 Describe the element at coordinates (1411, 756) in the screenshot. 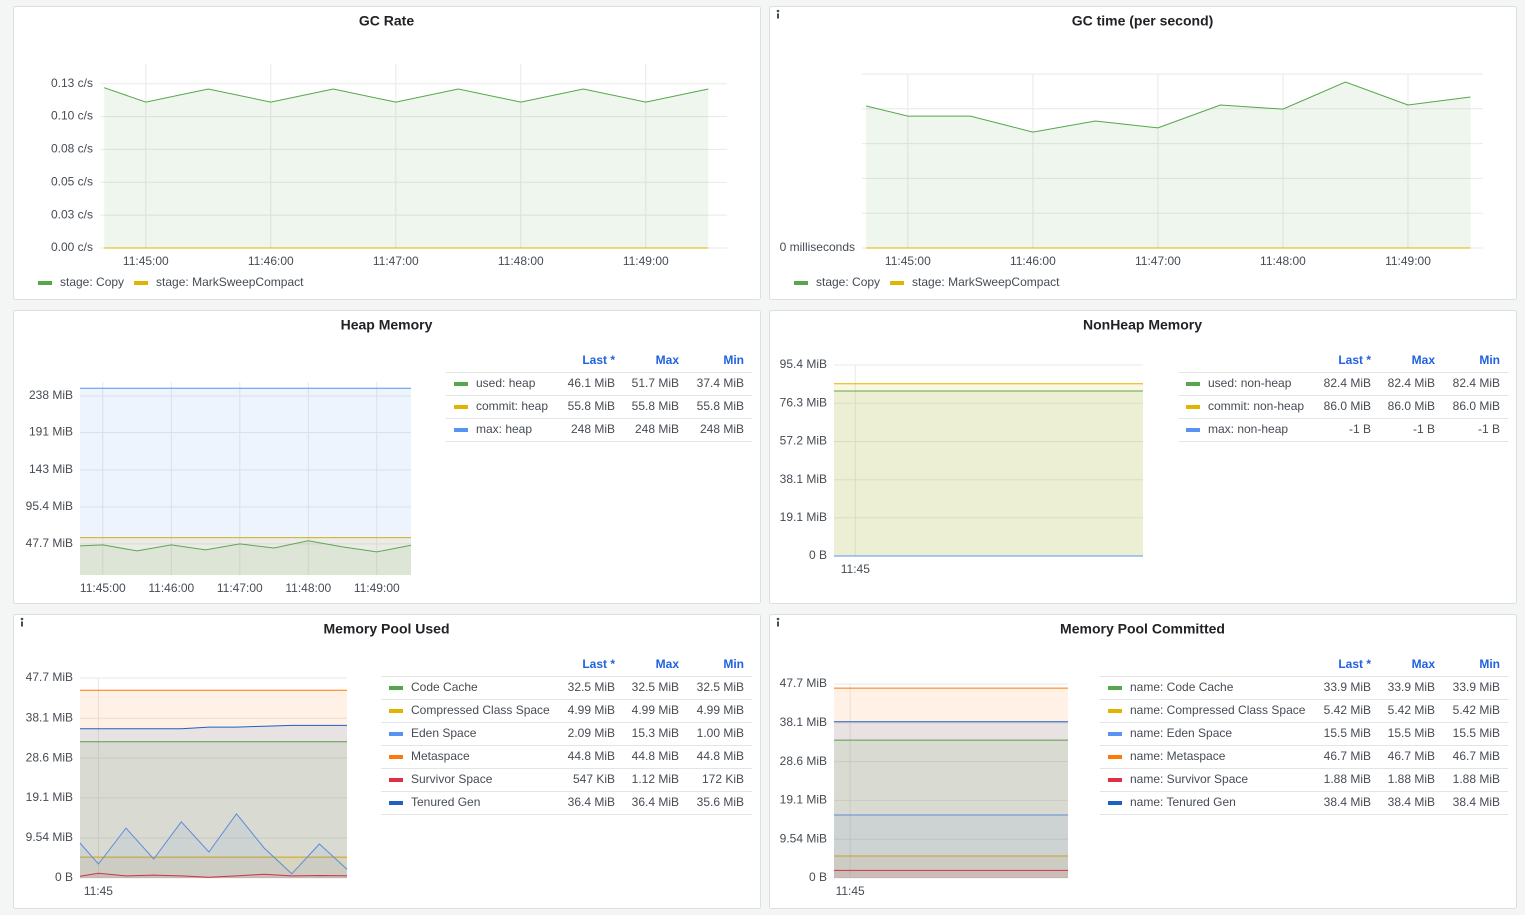

I see `legend-value: 46.7 MiB` at that location.